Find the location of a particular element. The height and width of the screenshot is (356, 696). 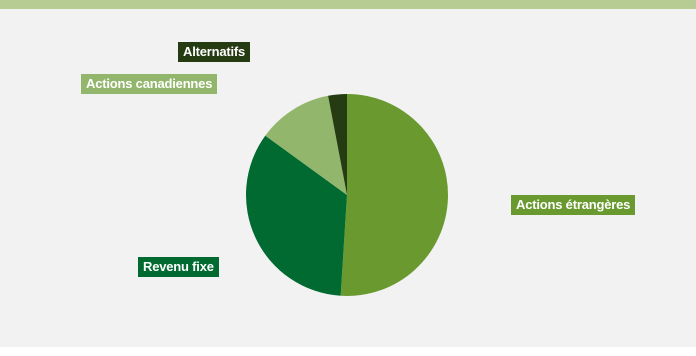

footer-strip is located at coordinates (348, 351).